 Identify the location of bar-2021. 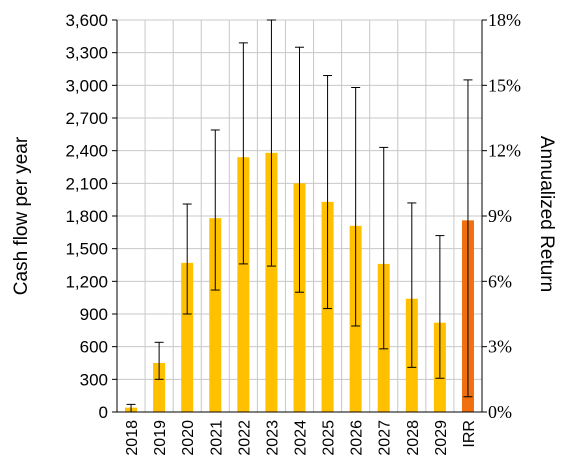
(215, 315).